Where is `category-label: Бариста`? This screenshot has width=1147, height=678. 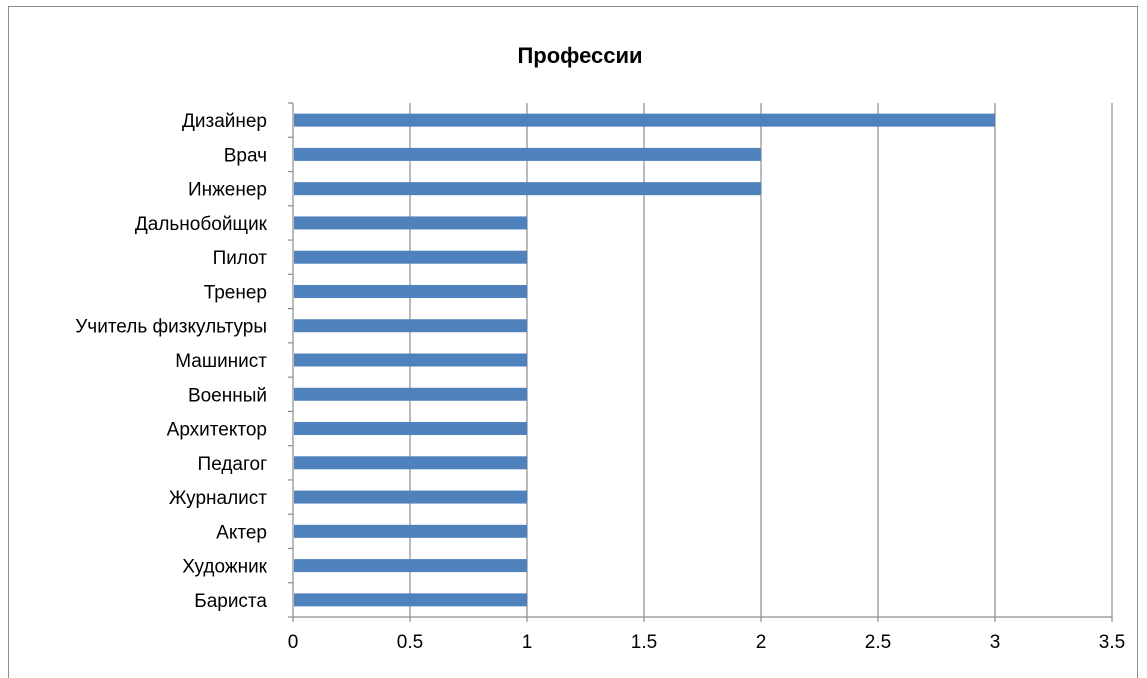
category-label: Бариста is located at coordinates (230, 601).